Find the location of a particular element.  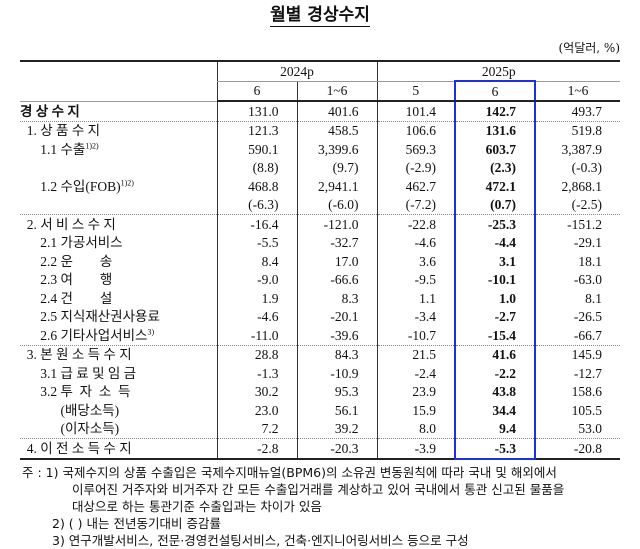

cell-value: 105.5 is located at coordinates (577, 410).